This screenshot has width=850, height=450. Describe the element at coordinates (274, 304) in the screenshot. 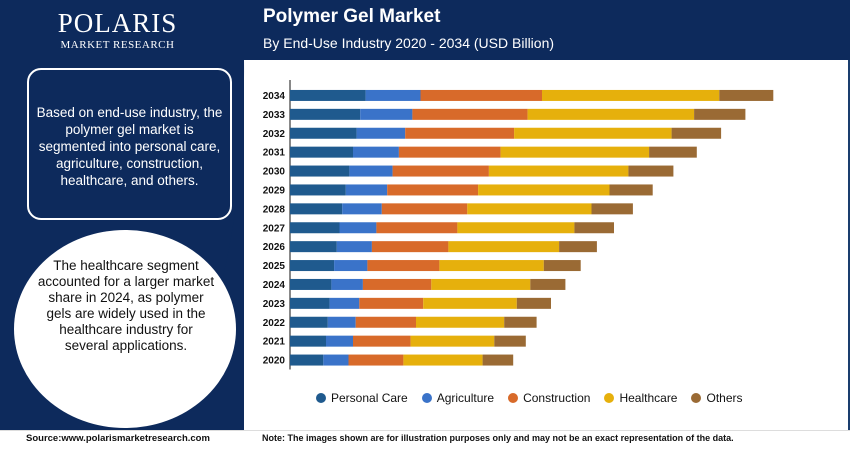

I see `y-tick-label: 2023` at that location.